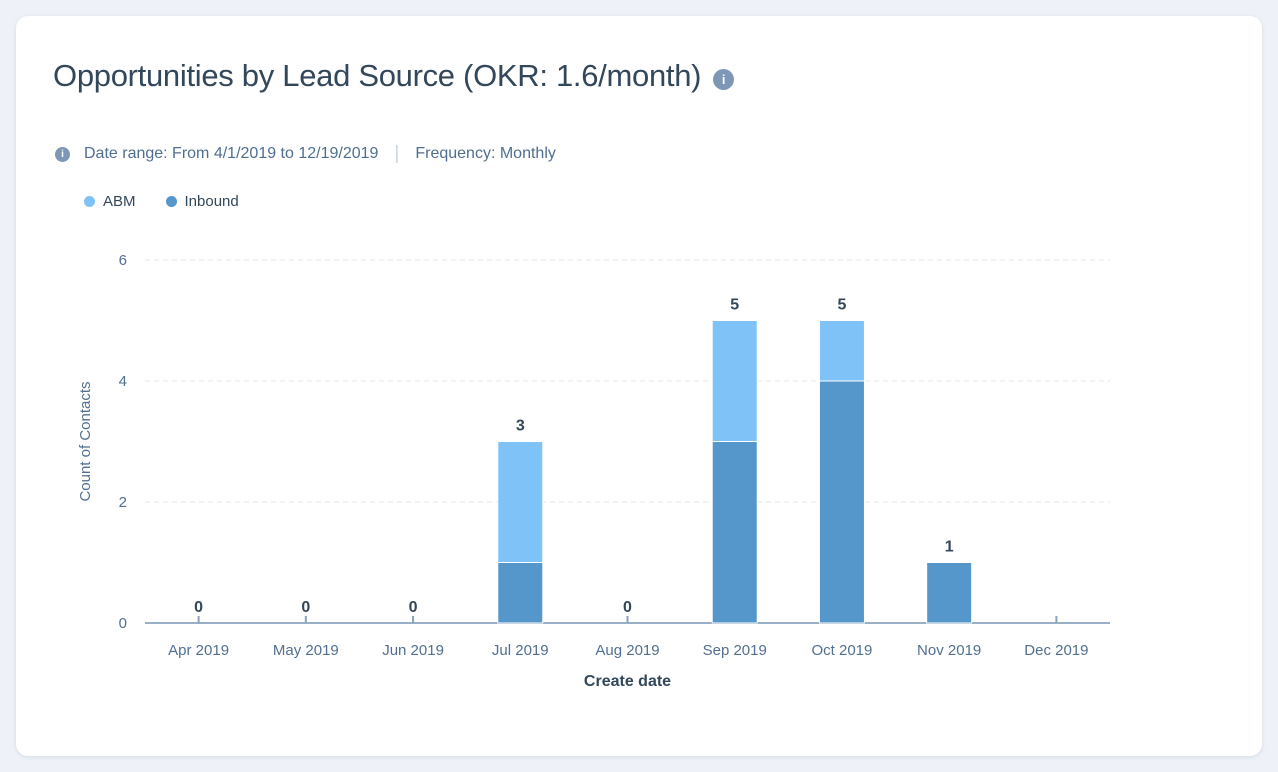 This screenshot has height=772, width=1278. I want to click on legend-item-abm: ABM, so click(110, 201).